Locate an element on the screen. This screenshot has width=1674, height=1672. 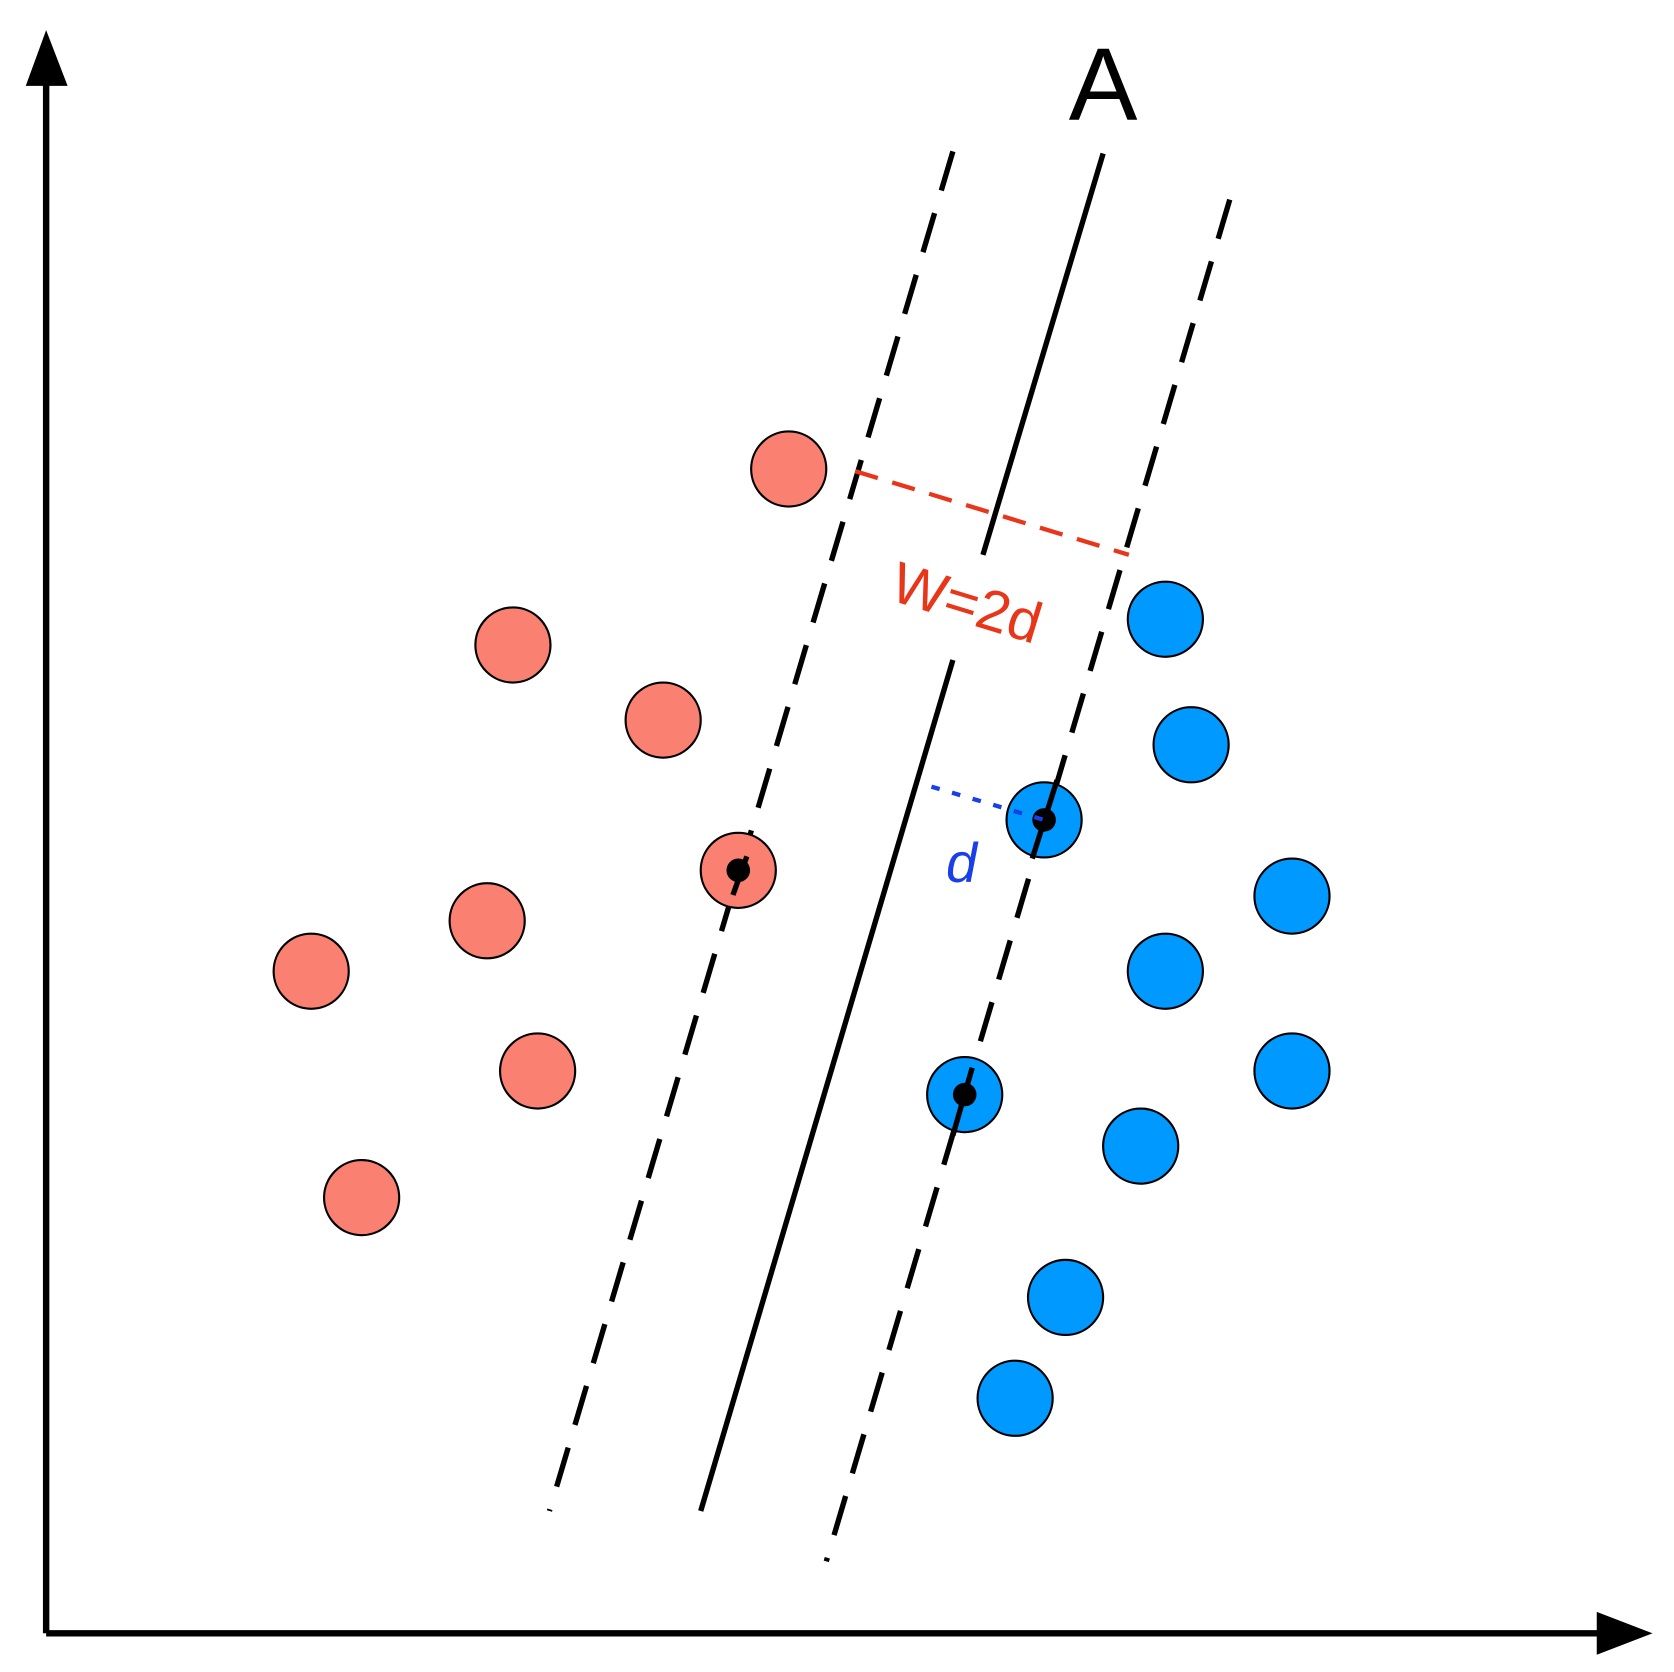
blue-class is located at coordinates (1128, 1008).